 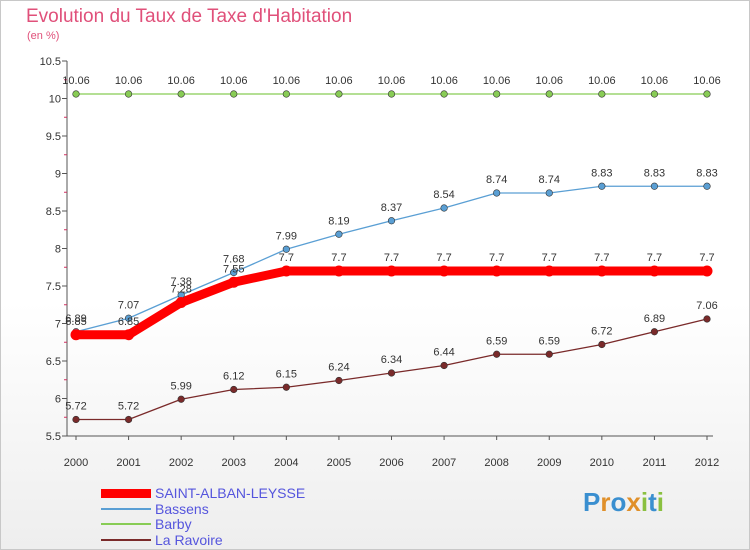 What do you see at coordinates (50, 62) in the screenshot?
I see `y-tick-label: 10.5` at bounding box center [50, 62].